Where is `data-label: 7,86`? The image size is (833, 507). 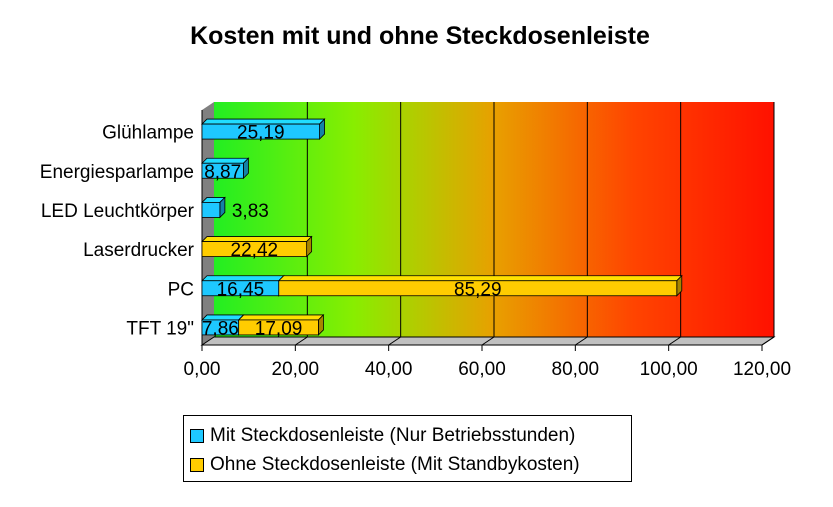 data-label: 7,86 is located at coordinates (220, 328).